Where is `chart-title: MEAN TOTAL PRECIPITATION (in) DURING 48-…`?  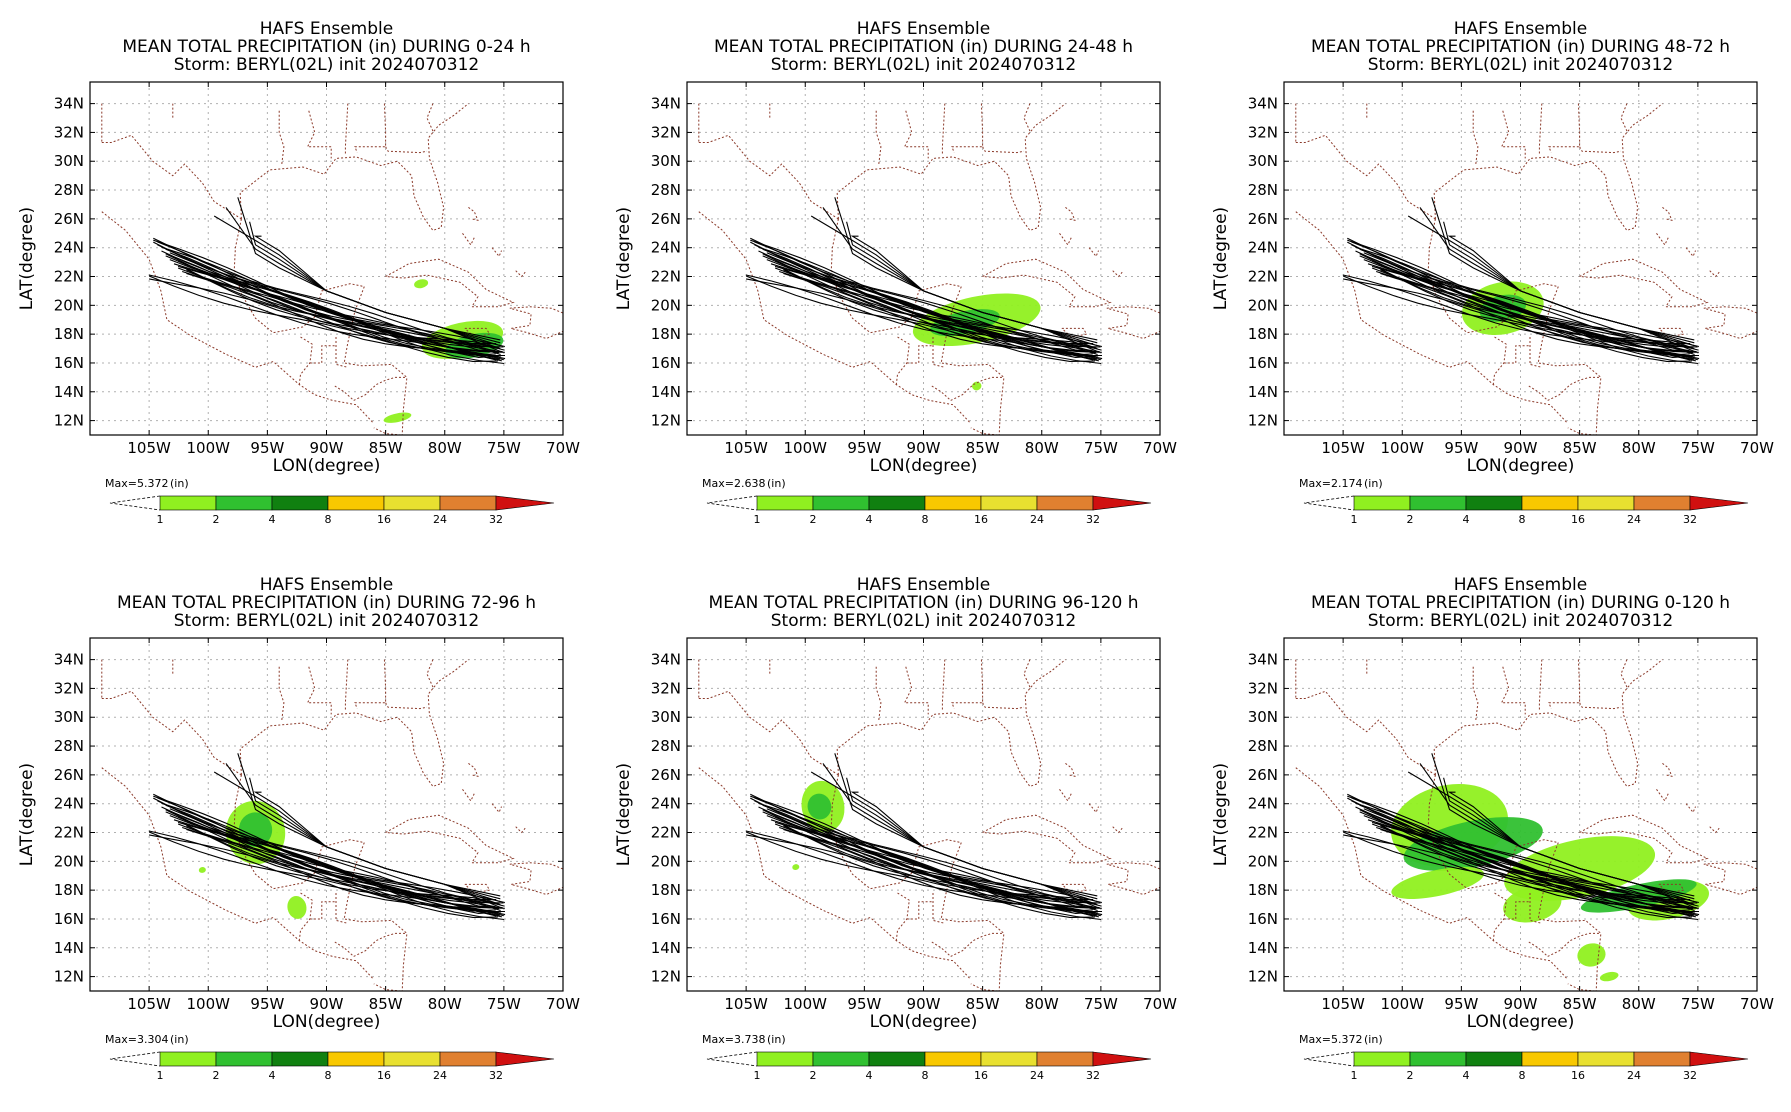
chart-title: MEAN TOTAL PRECIPITATION (in) DURING 48-… is located at coordinates (1520, 47).